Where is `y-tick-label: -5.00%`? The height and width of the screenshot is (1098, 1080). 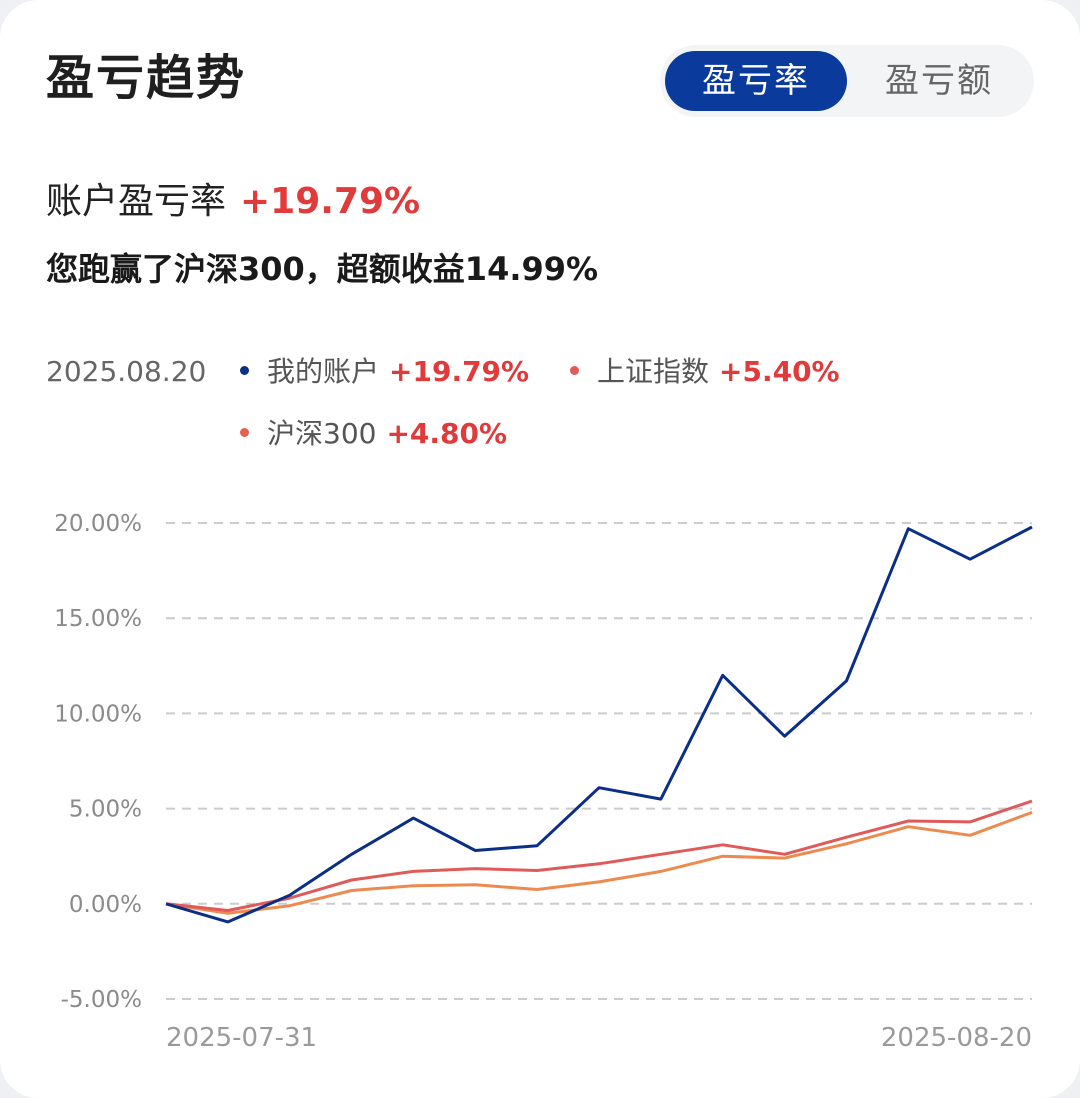
y-tick-label: -5.00% is located at coordinates (101, 1000).